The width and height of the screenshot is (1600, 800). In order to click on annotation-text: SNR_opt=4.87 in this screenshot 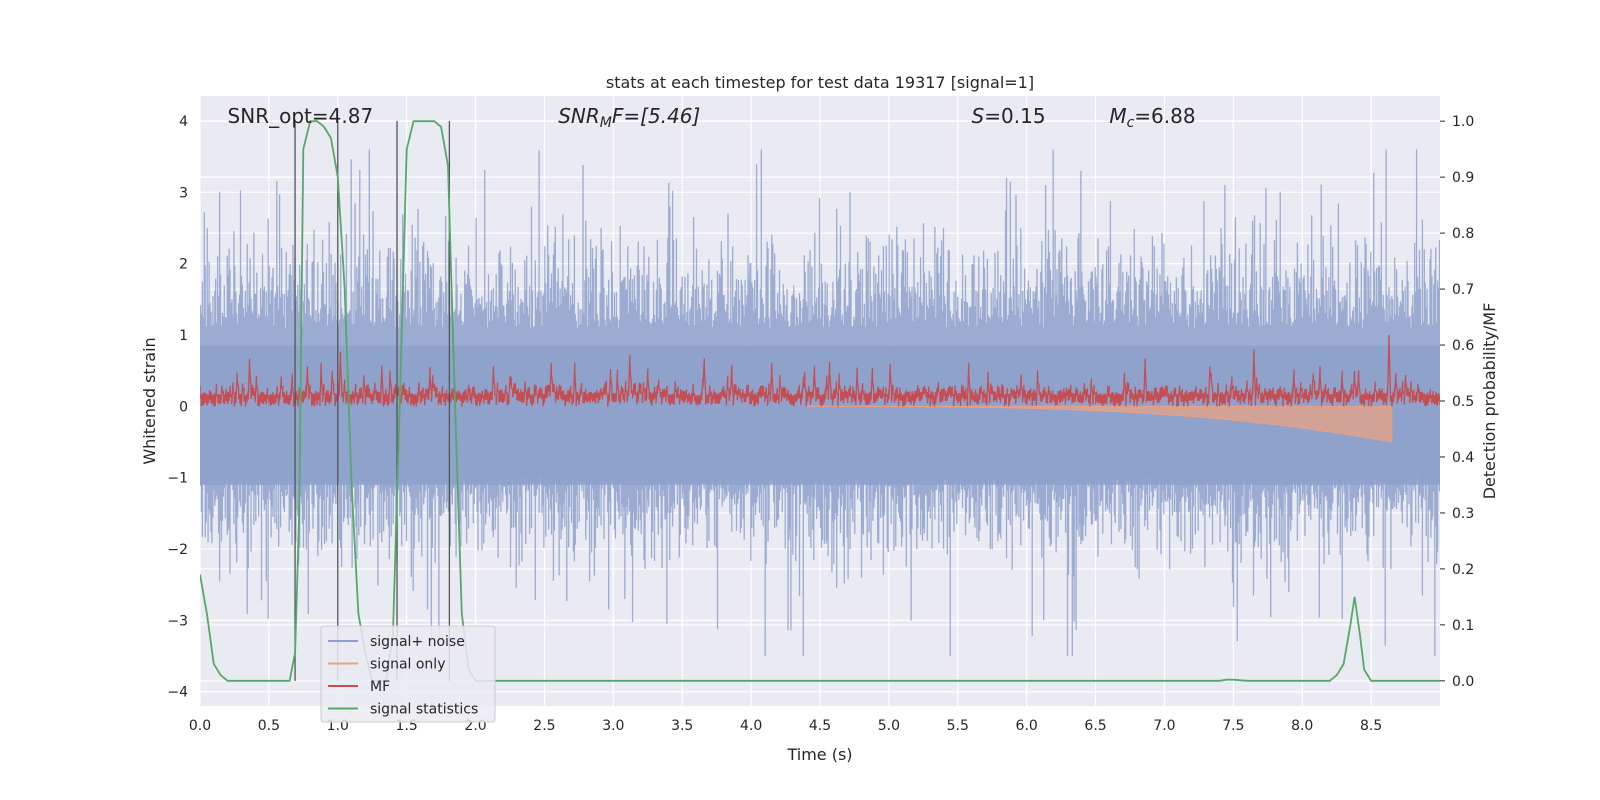, I will do `click(301, 116)`.